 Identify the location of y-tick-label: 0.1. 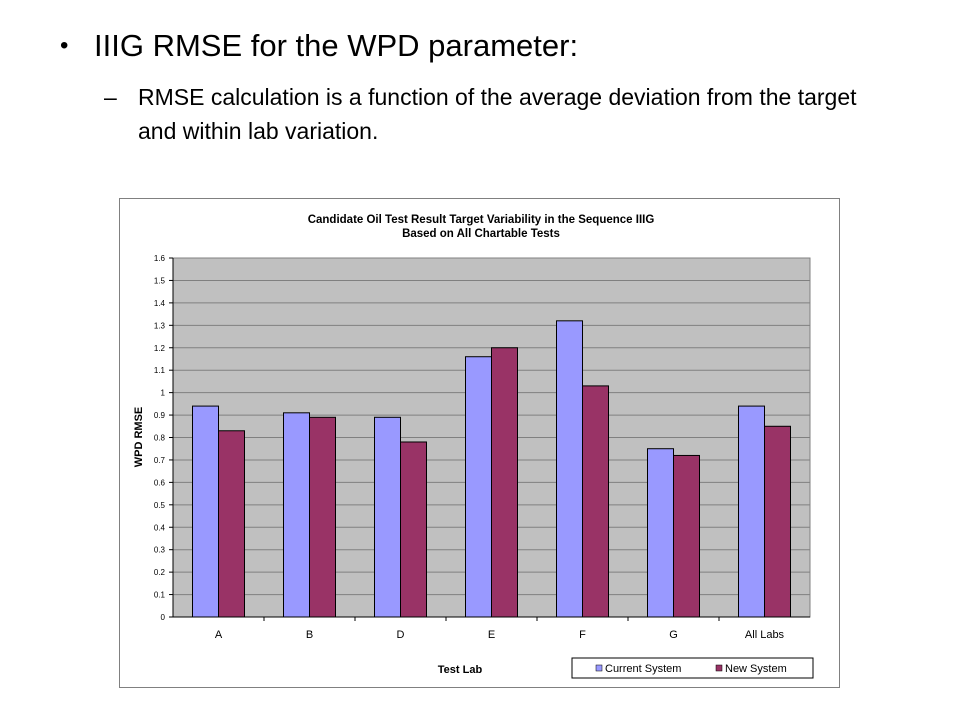
(160, 595).